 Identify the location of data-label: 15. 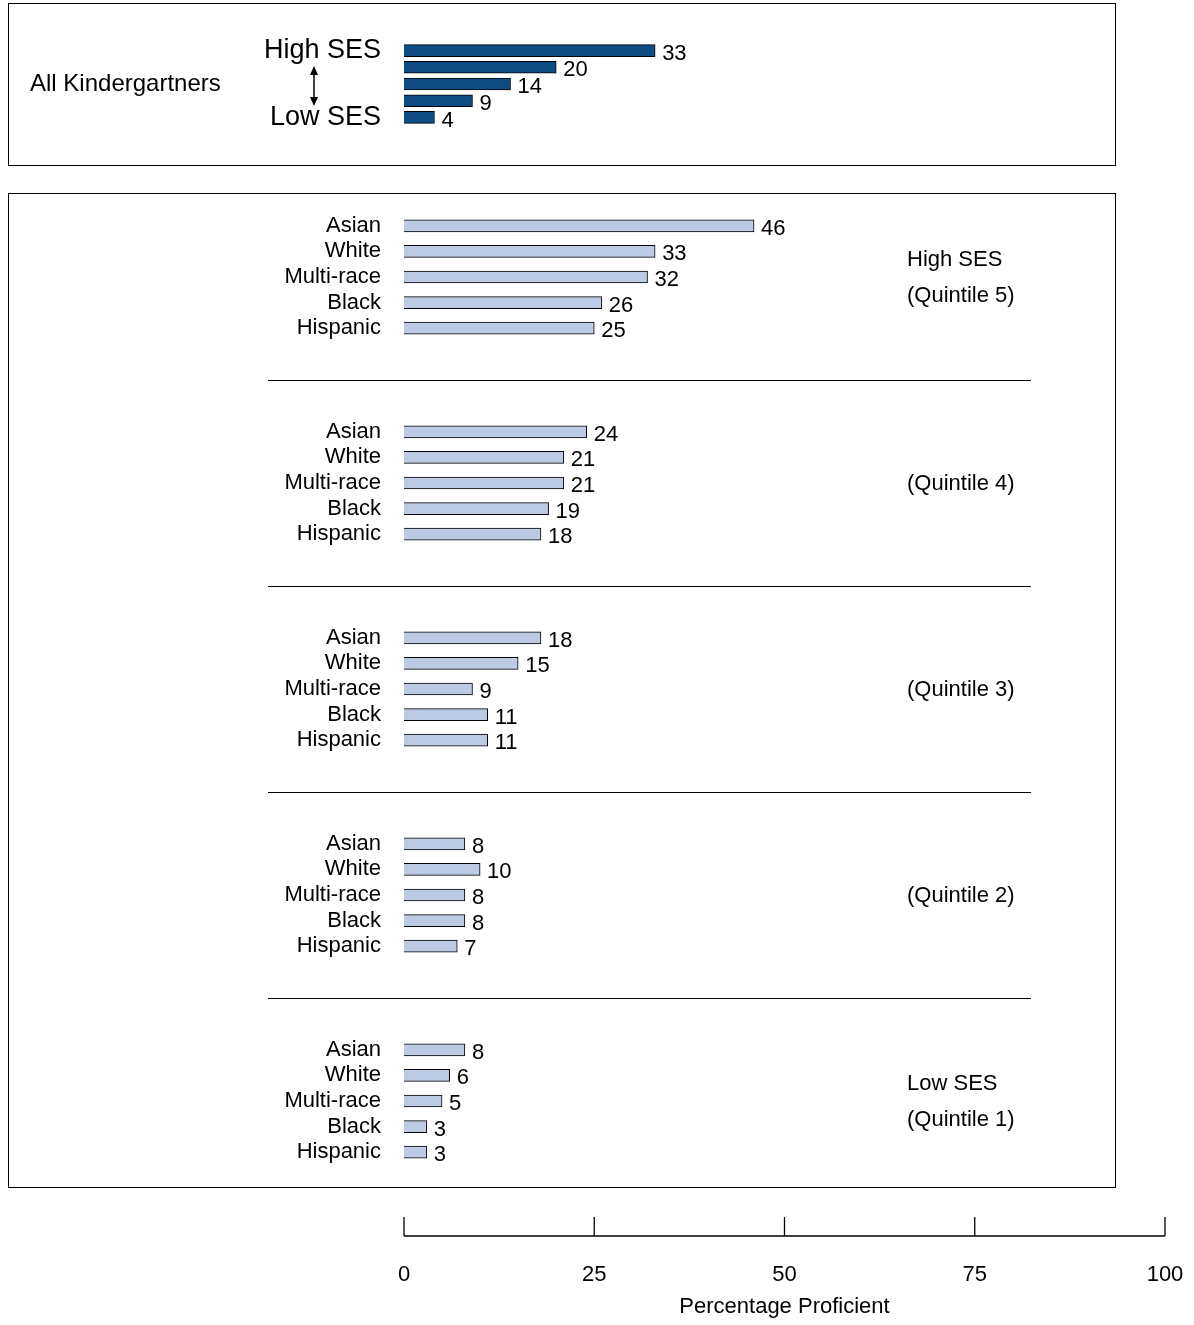
(537, 665).